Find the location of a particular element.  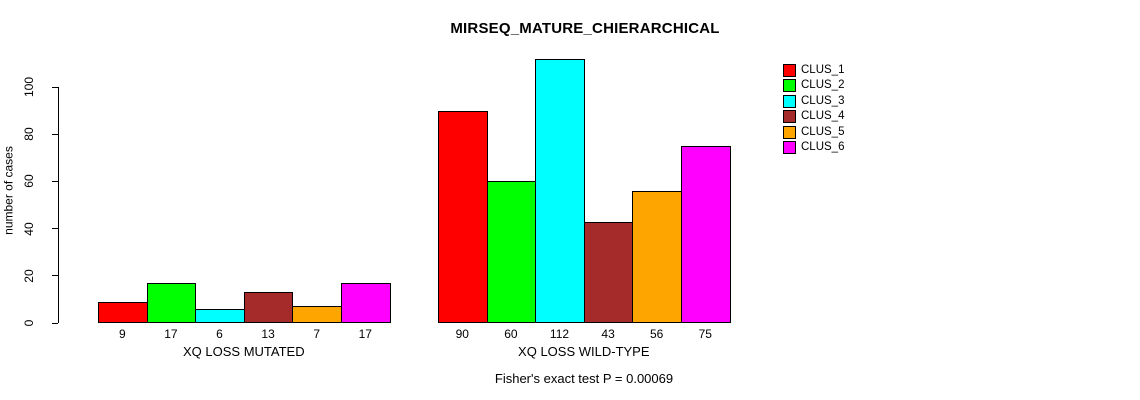

y-axis-line is located at coordinates (58, 205).